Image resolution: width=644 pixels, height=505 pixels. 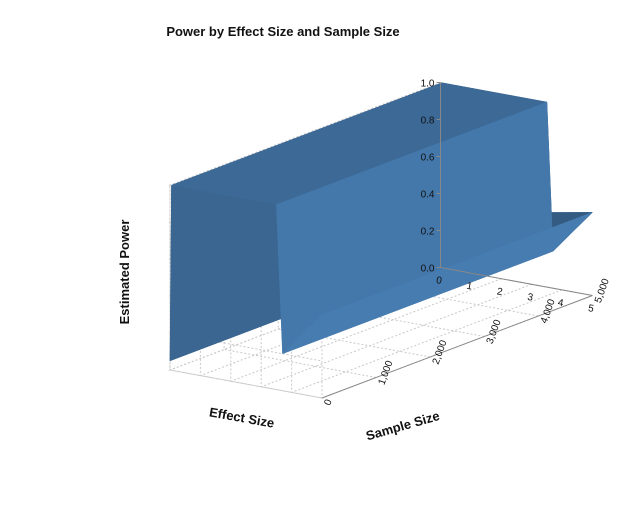 I want to click on y-tick-label: 4,000, so click(x=548, y=311).